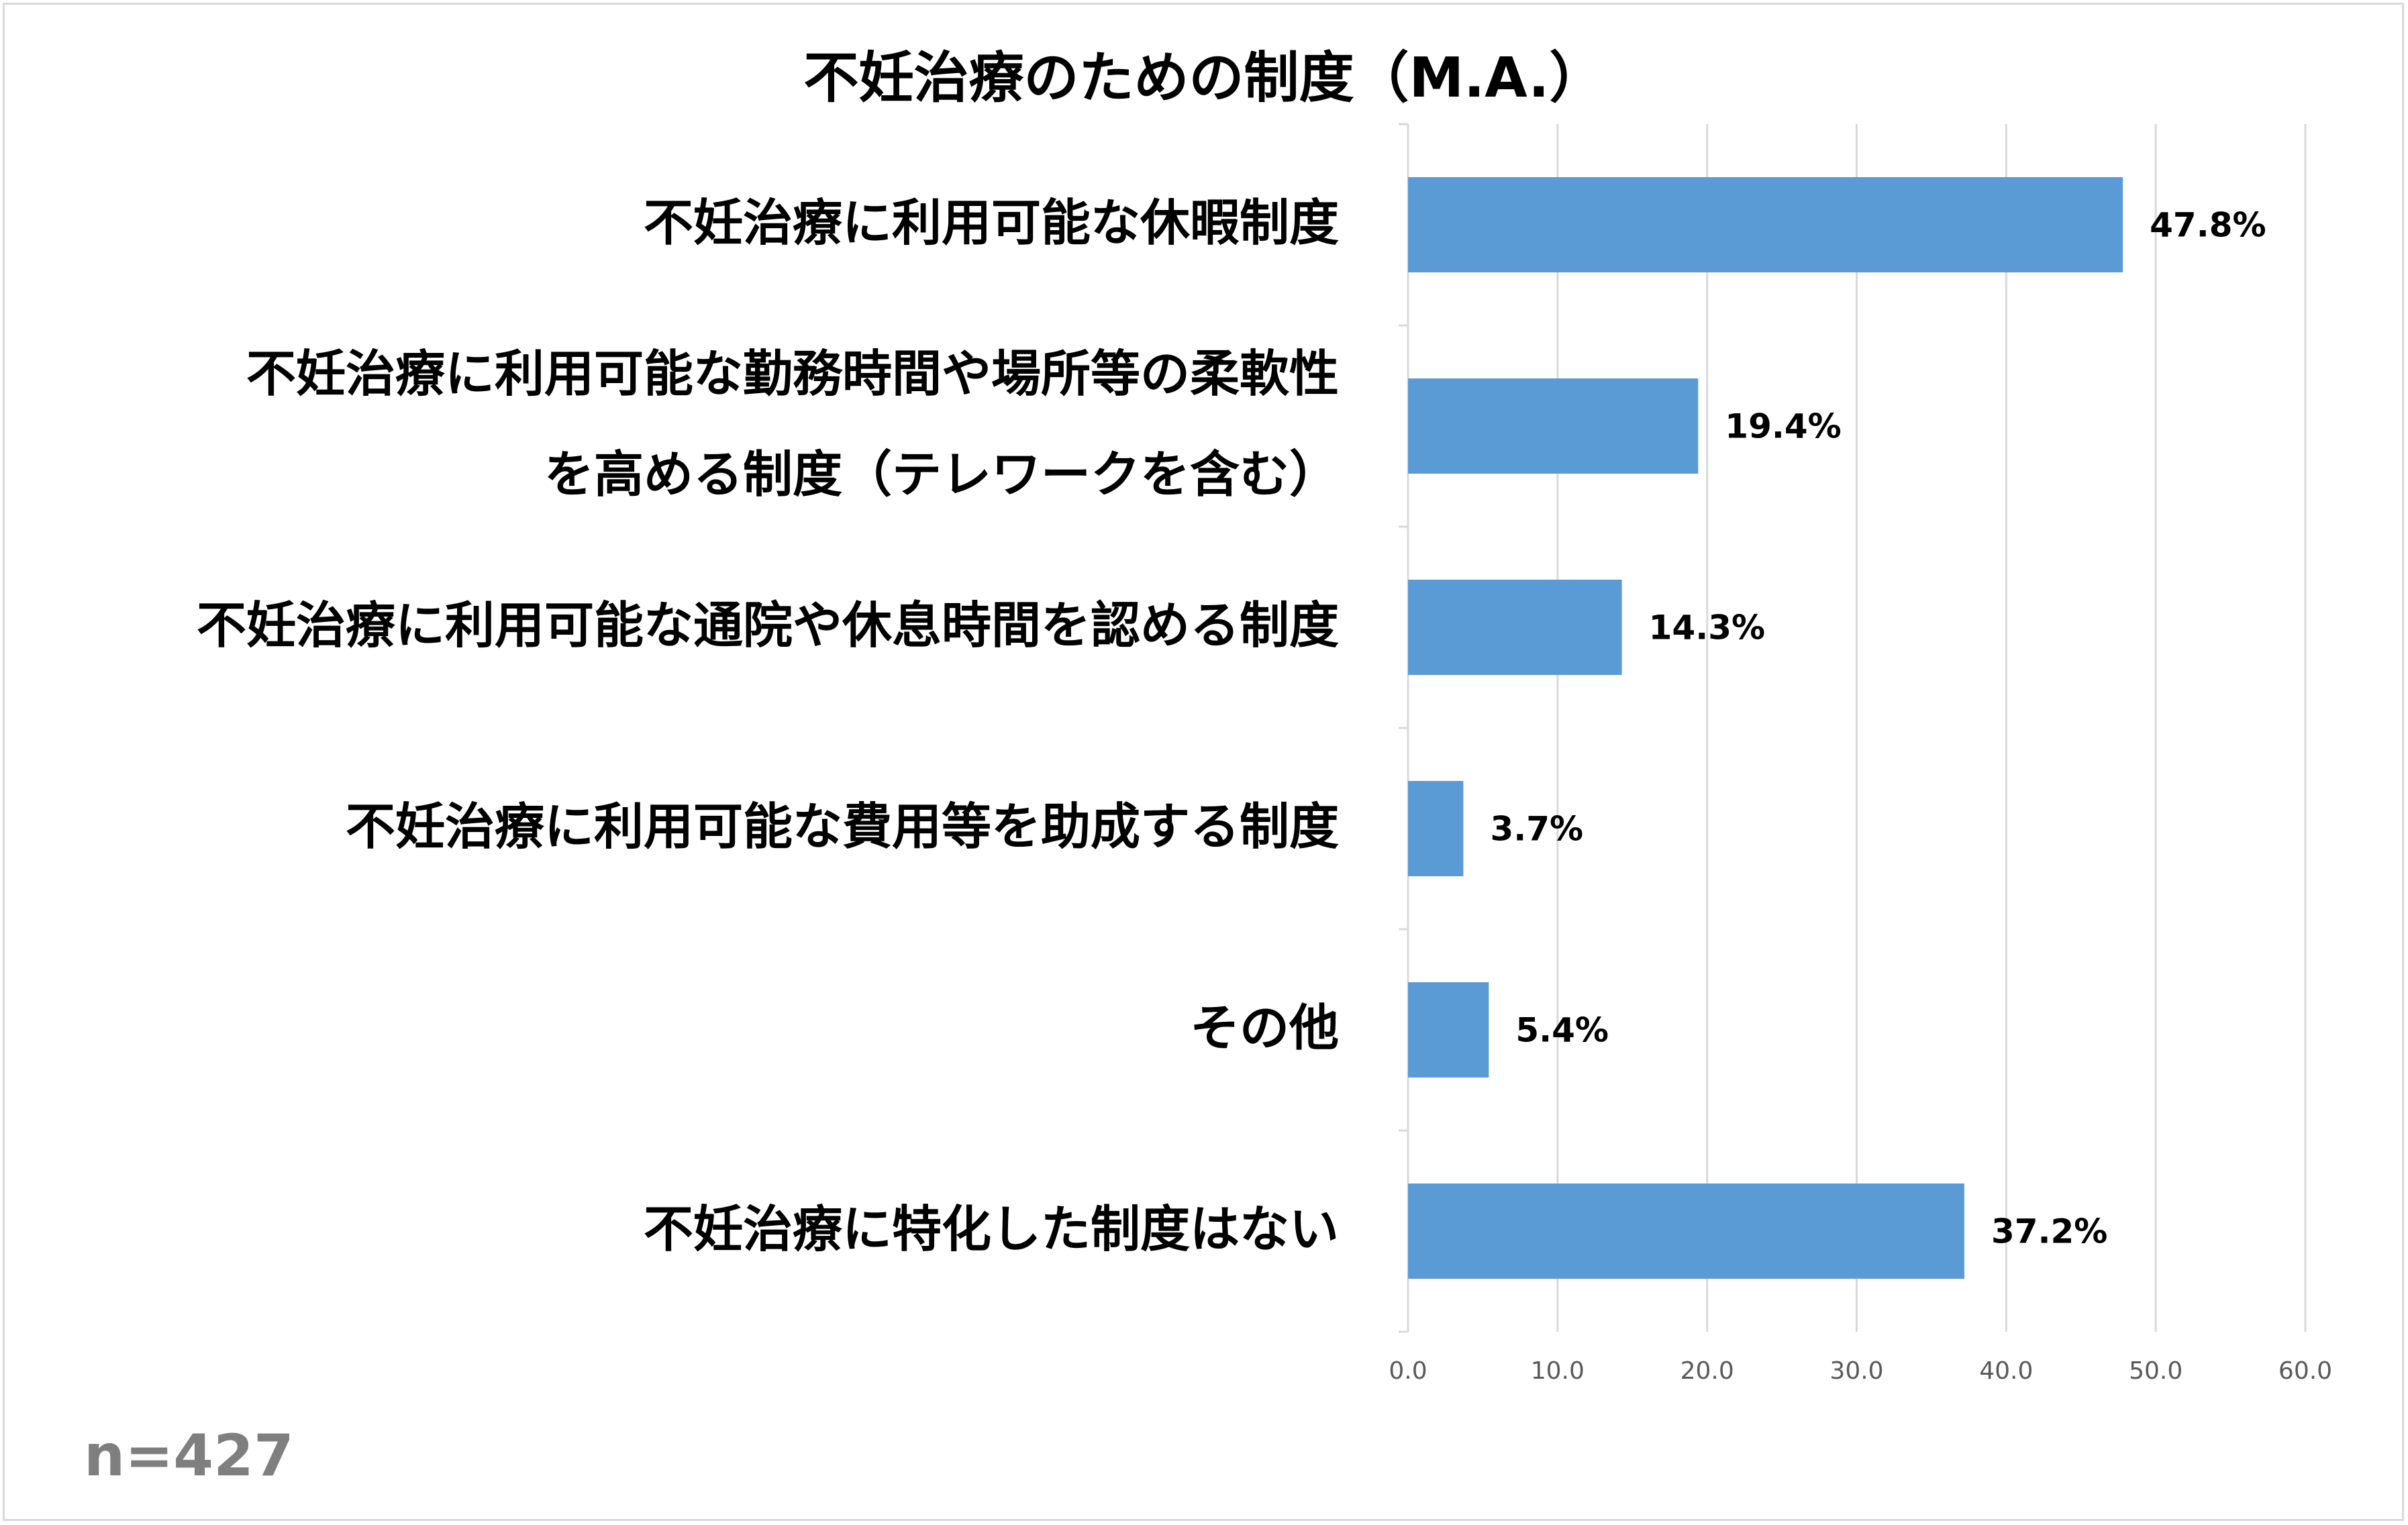  What do you see at coordinates (992, 223) in the screenshot?
I see `category-label: 不妊治療に利用可能な休暇制度` at bounding box center [992, 223].